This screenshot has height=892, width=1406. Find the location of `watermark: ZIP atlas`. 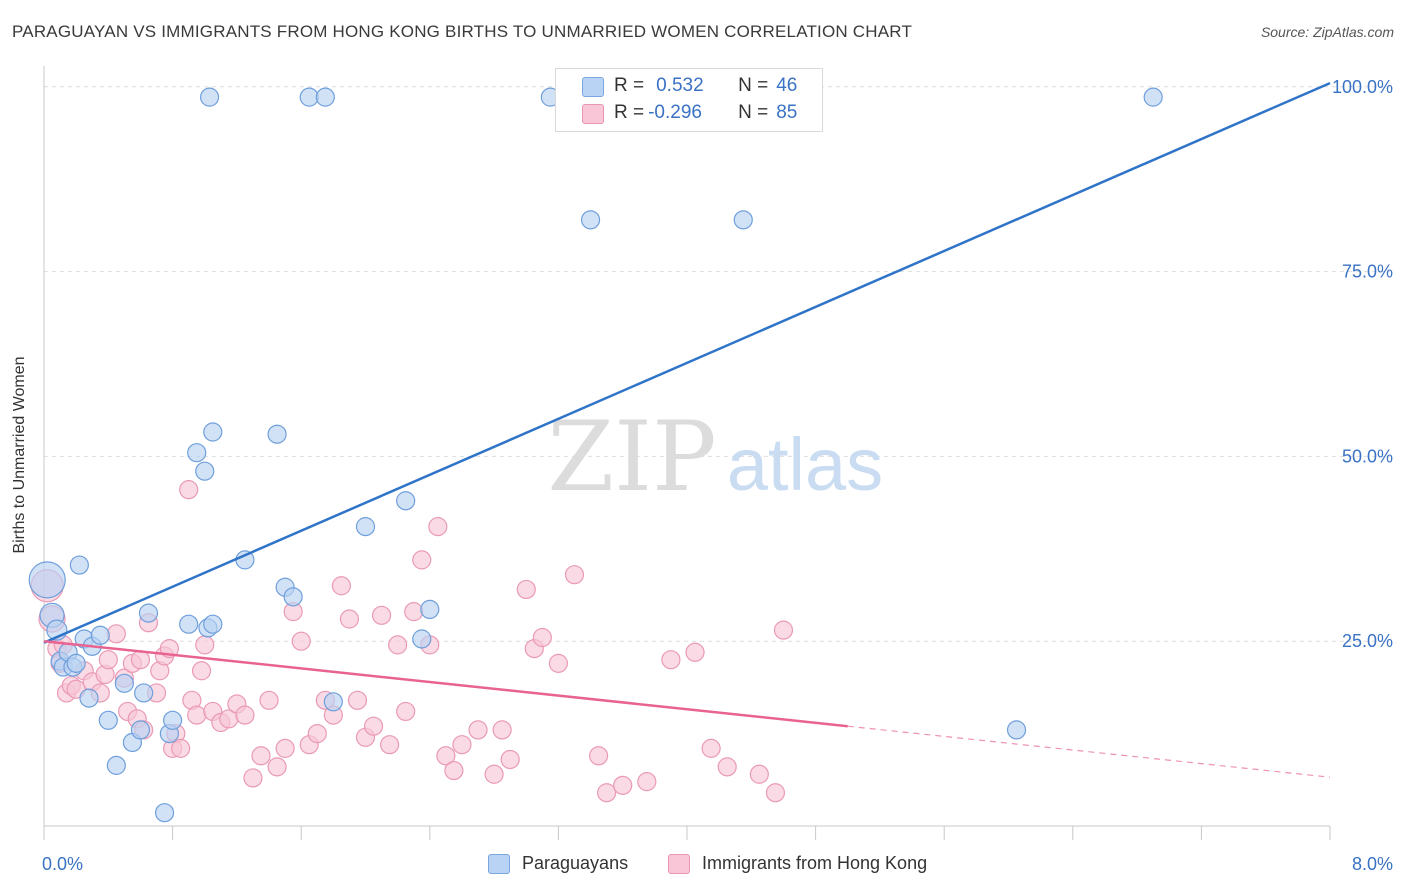

watermark: ZIP atlas is located at coordinates (715, 457).